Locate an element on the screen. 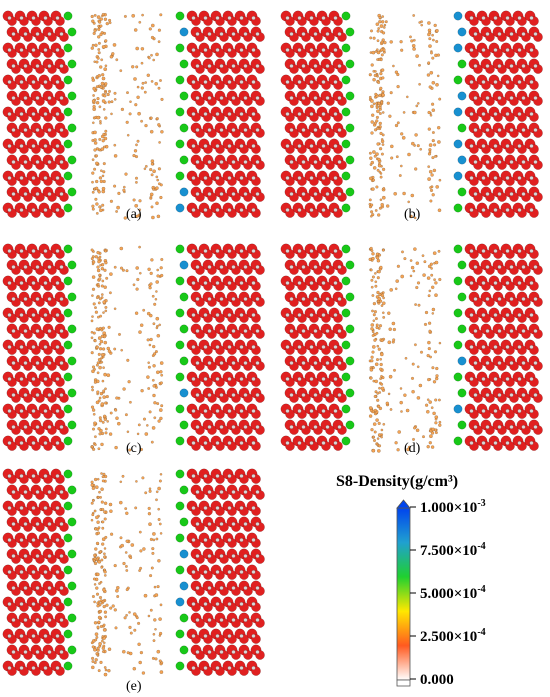 Image resolution: width=550 pixels, height=697 pixels. panel-label-c: (c) is located at coordinates (134, 448).